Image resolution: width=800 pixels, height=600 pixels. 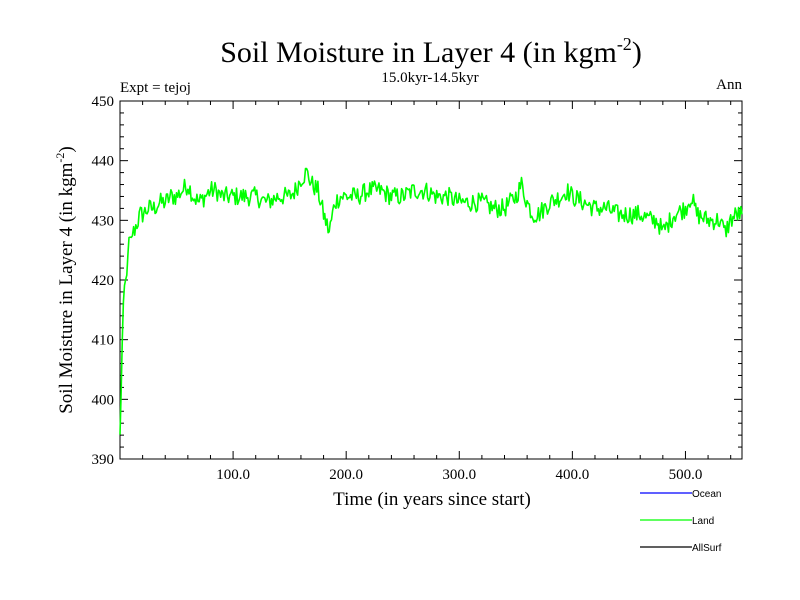 What do you see at coordinates (431, 51) in the screenshot?
I see `chart-title: Soil Moisture in Layer 4 (in kgm-2)` at bounding box center [431, 51].